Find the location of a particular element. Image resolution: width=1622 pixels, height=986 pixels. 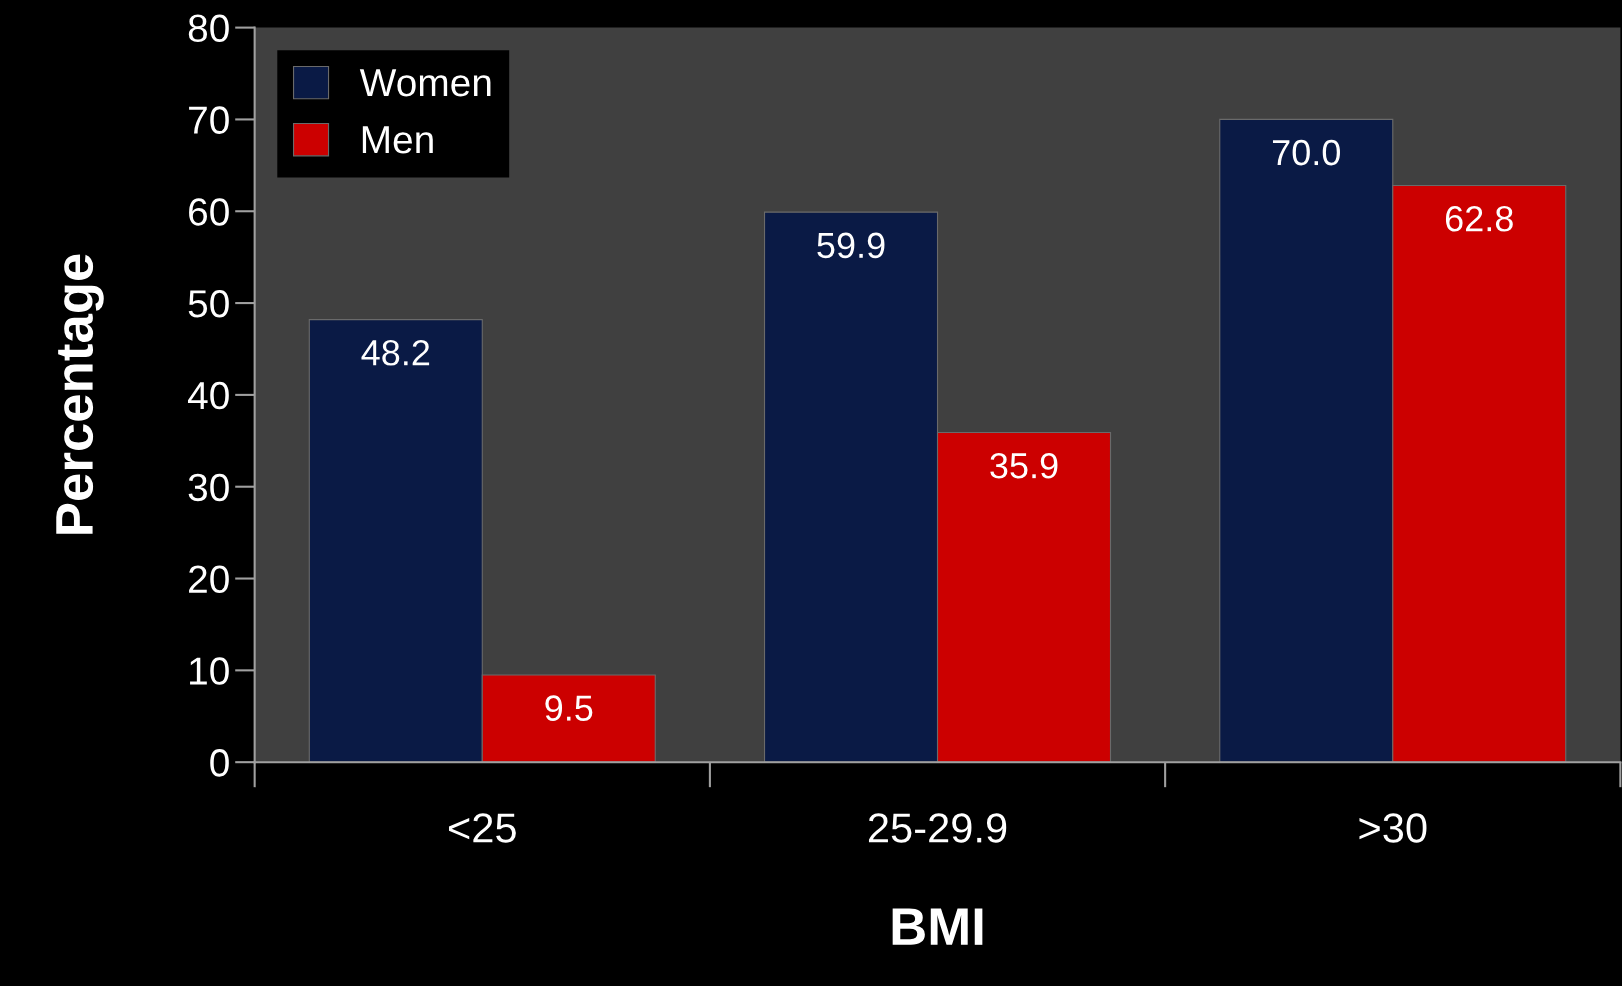

y-tick-label: 80 is located at coordinates (208, 28).